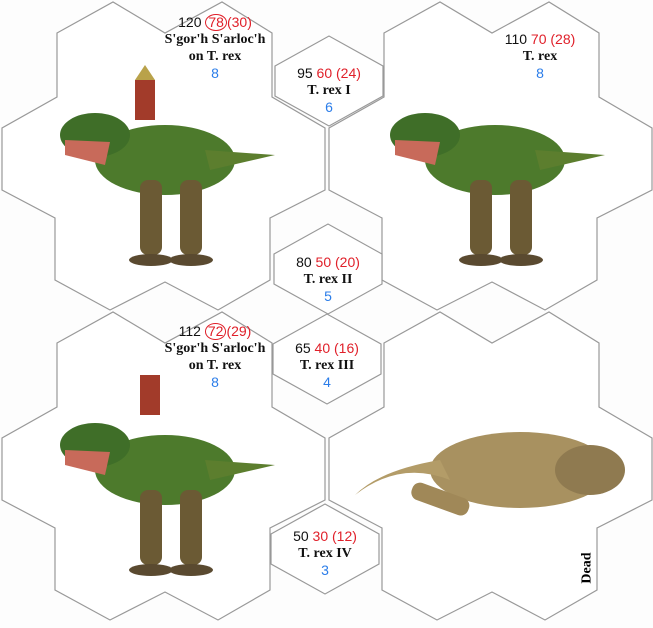  What do you see at coordinates (587, 568) in the screenshot?
I see `dead-label: Dead` at bounding box center [587, 568].